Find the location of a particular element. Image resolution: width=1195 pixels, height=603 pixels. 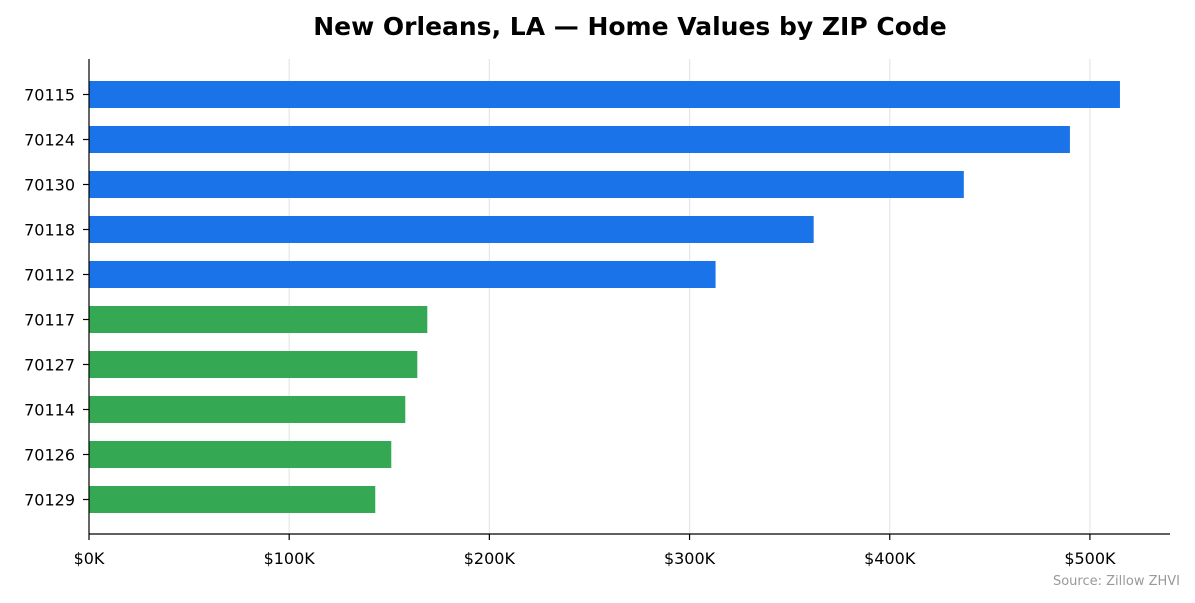

y-tick-label-70126: 70126 is located at coordinates (49, 455).